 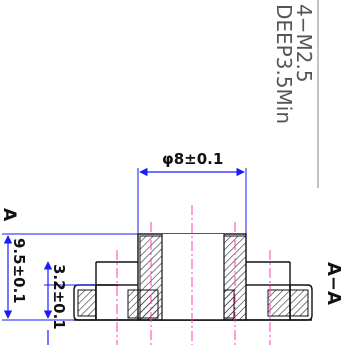 What do you see at coordinates (284, 64) in the screenshot?
I see `thread-depth-text: DEEP3.5Min` at bounding box center [284, 64].